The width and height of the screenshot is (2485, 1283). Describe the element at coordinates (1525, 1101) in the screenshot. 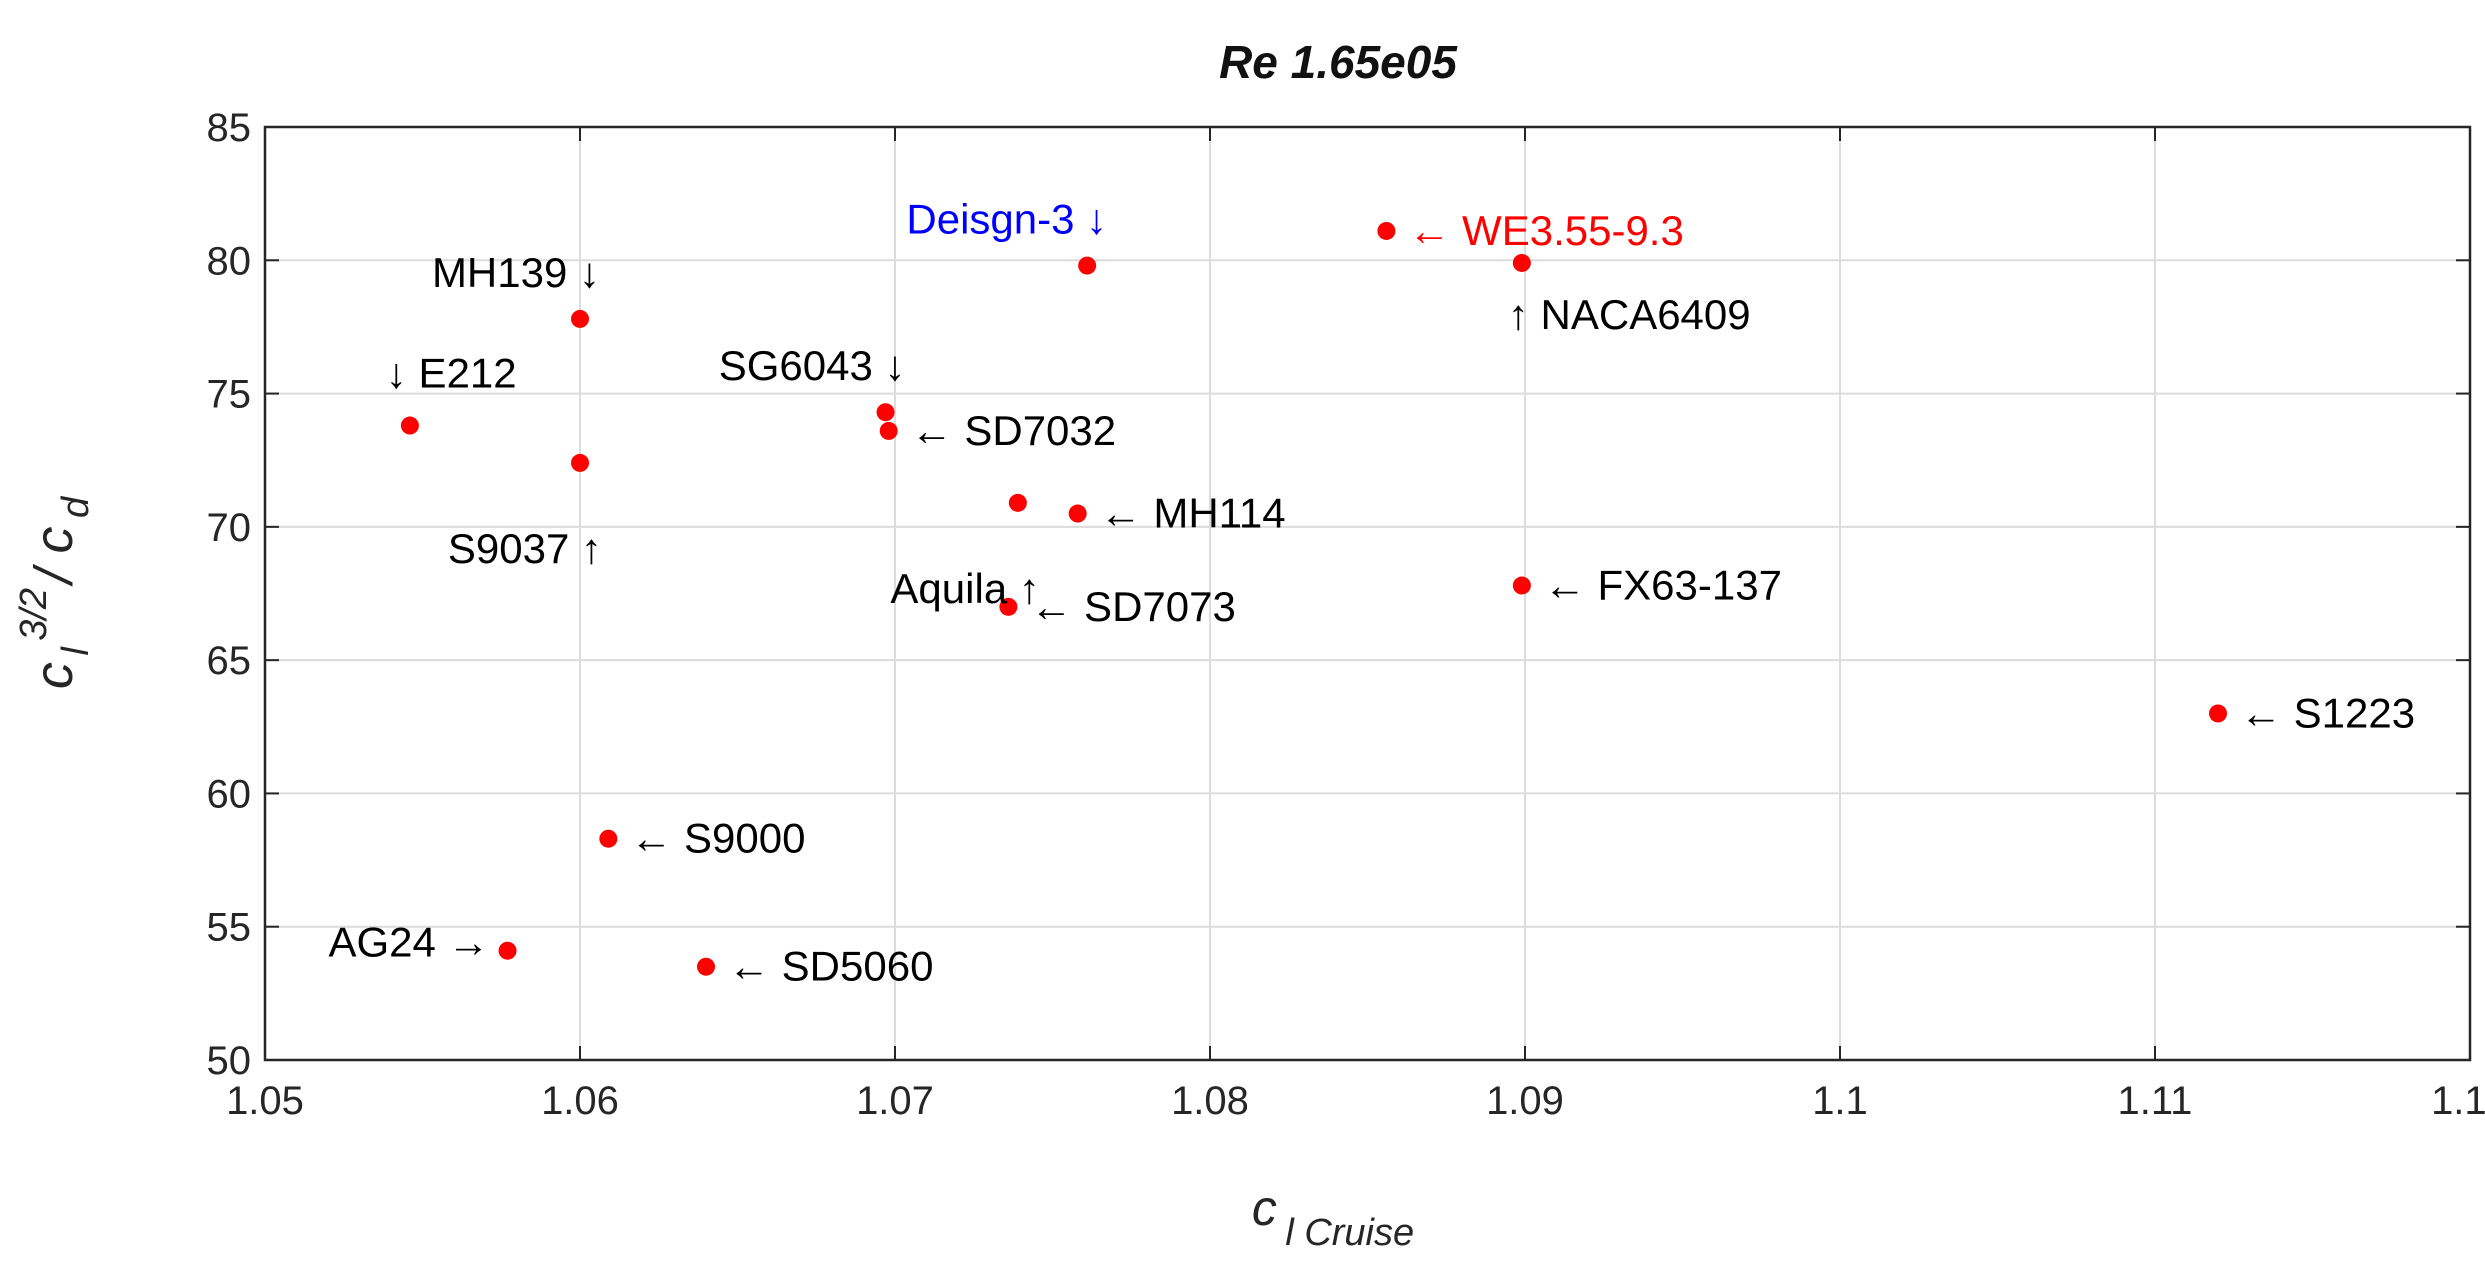

I see `x-tick-label: 1.09` at that location.